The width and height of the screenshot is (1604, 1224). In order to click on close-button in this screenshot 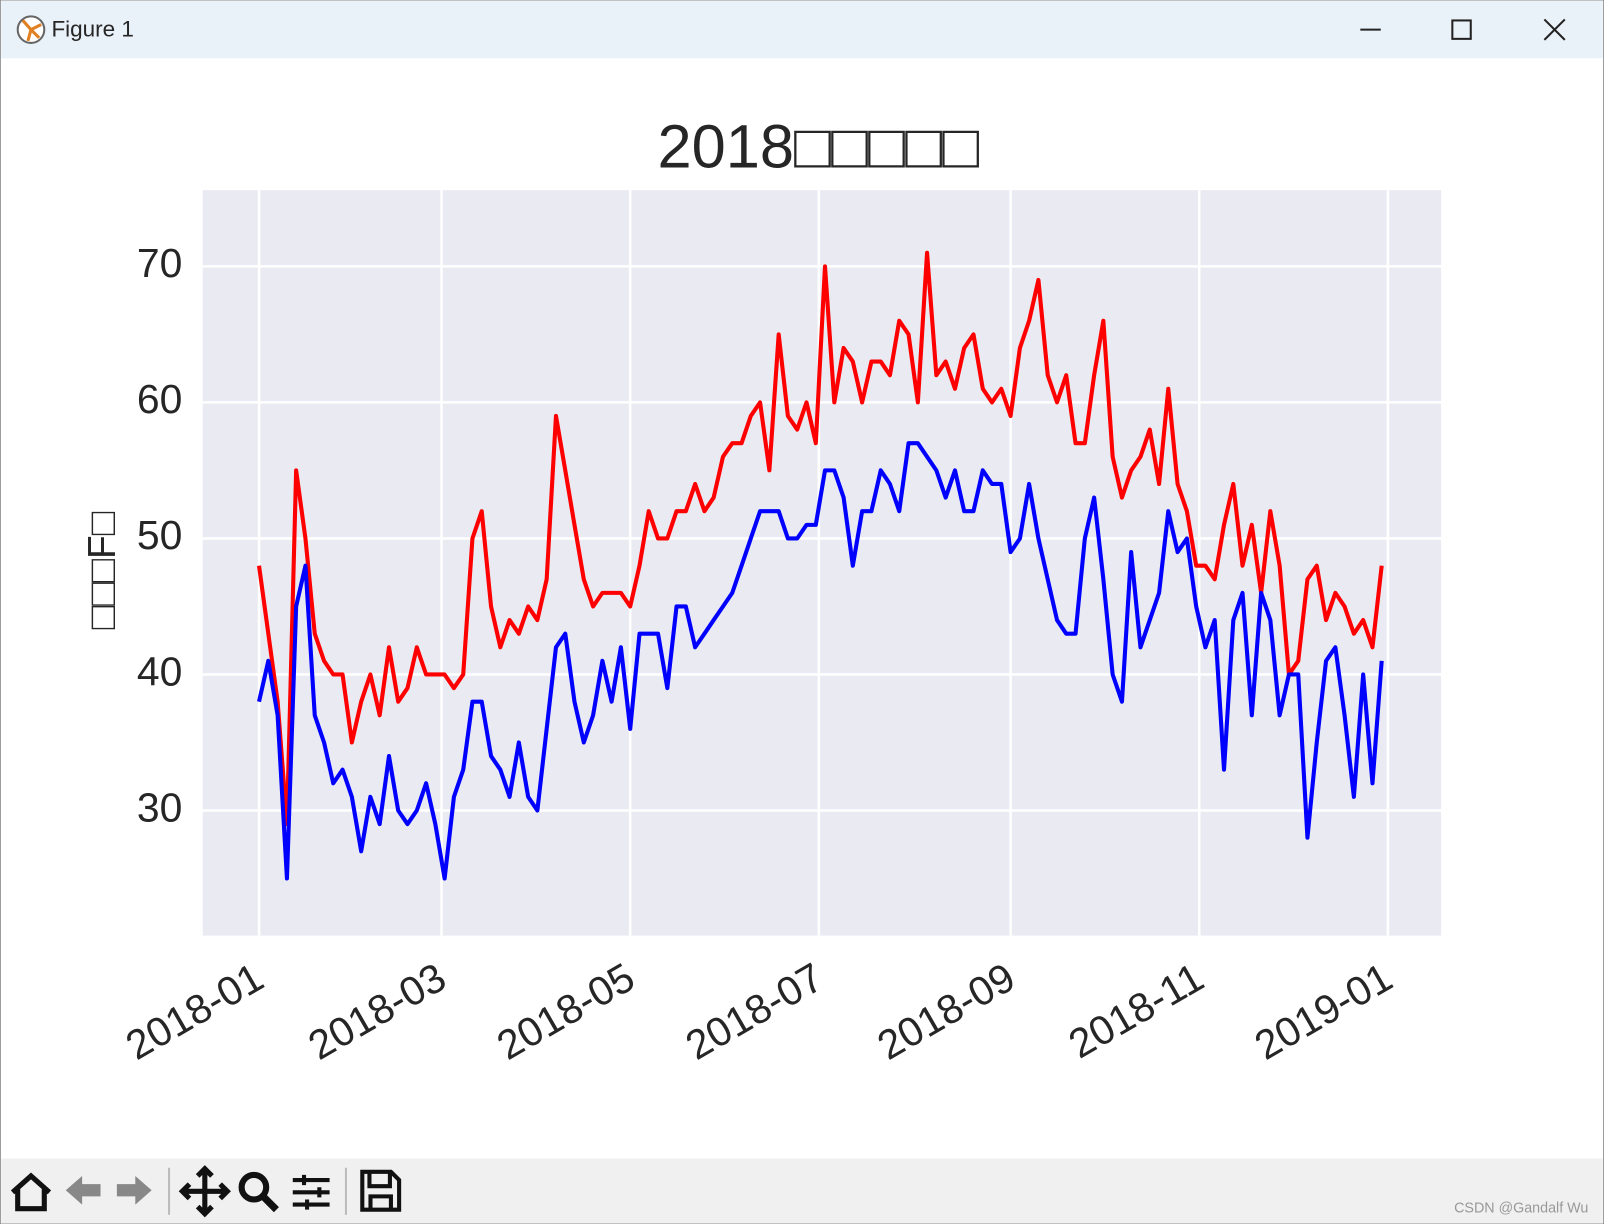, I will do `click(1554, 29)`.